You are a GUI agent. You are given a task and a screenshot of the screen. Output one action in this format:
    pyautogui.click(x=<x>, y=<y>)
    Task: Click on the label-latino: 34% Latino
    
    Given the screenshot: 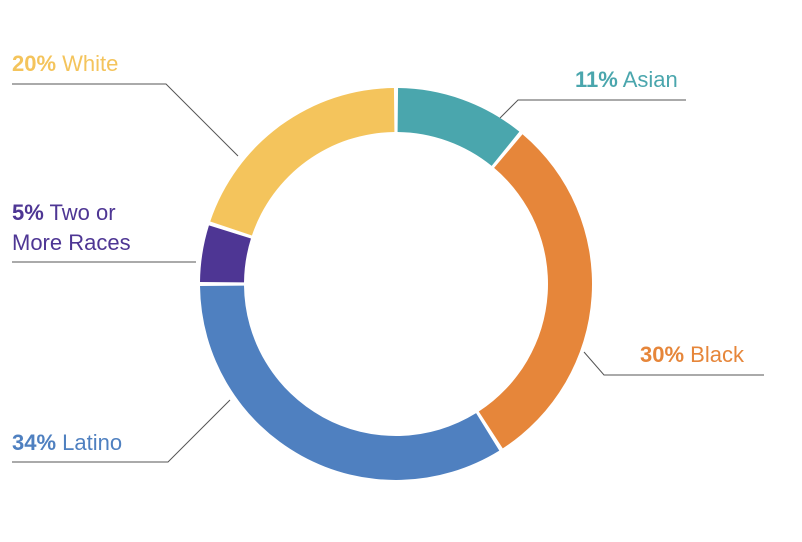 What is the action you would take?
    pyautogui.click(x=67, y=443)
    